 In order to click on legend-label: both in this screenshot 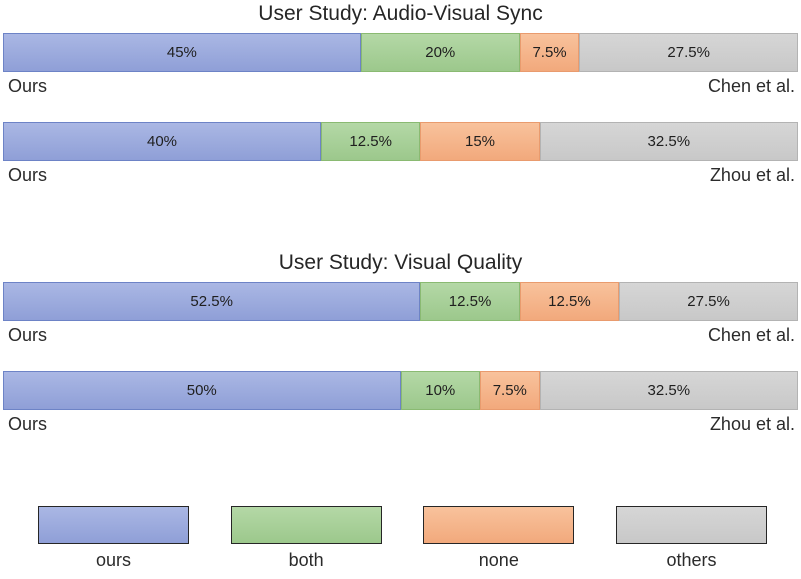, I will do `click(306, 560)`.